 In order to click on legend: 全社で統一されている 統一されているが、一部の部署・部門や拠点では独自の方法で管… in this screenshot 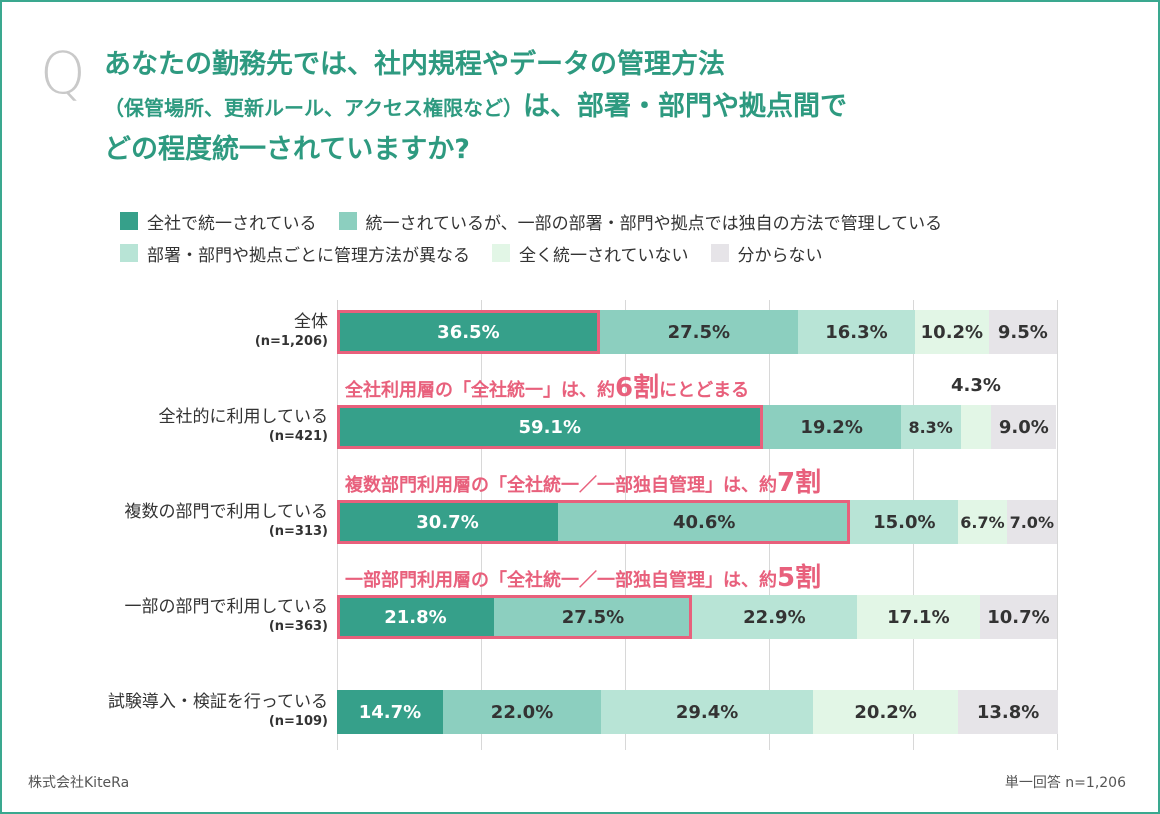, I will do `click(610, 237)`.